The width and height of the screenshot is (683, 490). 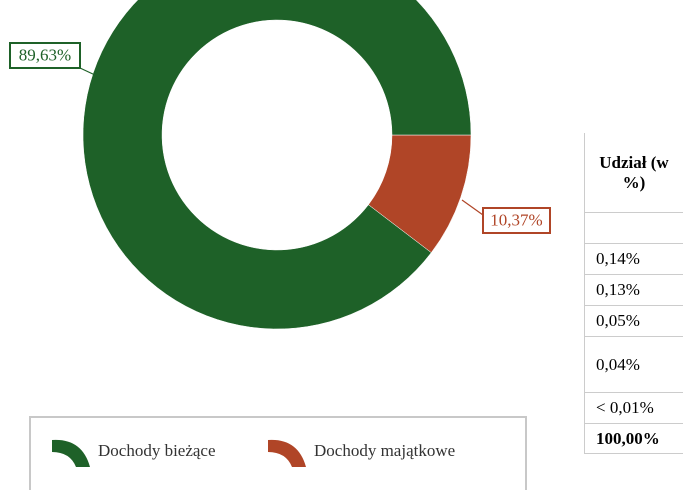 What do you see at coordinates (633, 321) in the screenshot?
I see `table-cell: 0,05%` at bounding box center [633, 321].